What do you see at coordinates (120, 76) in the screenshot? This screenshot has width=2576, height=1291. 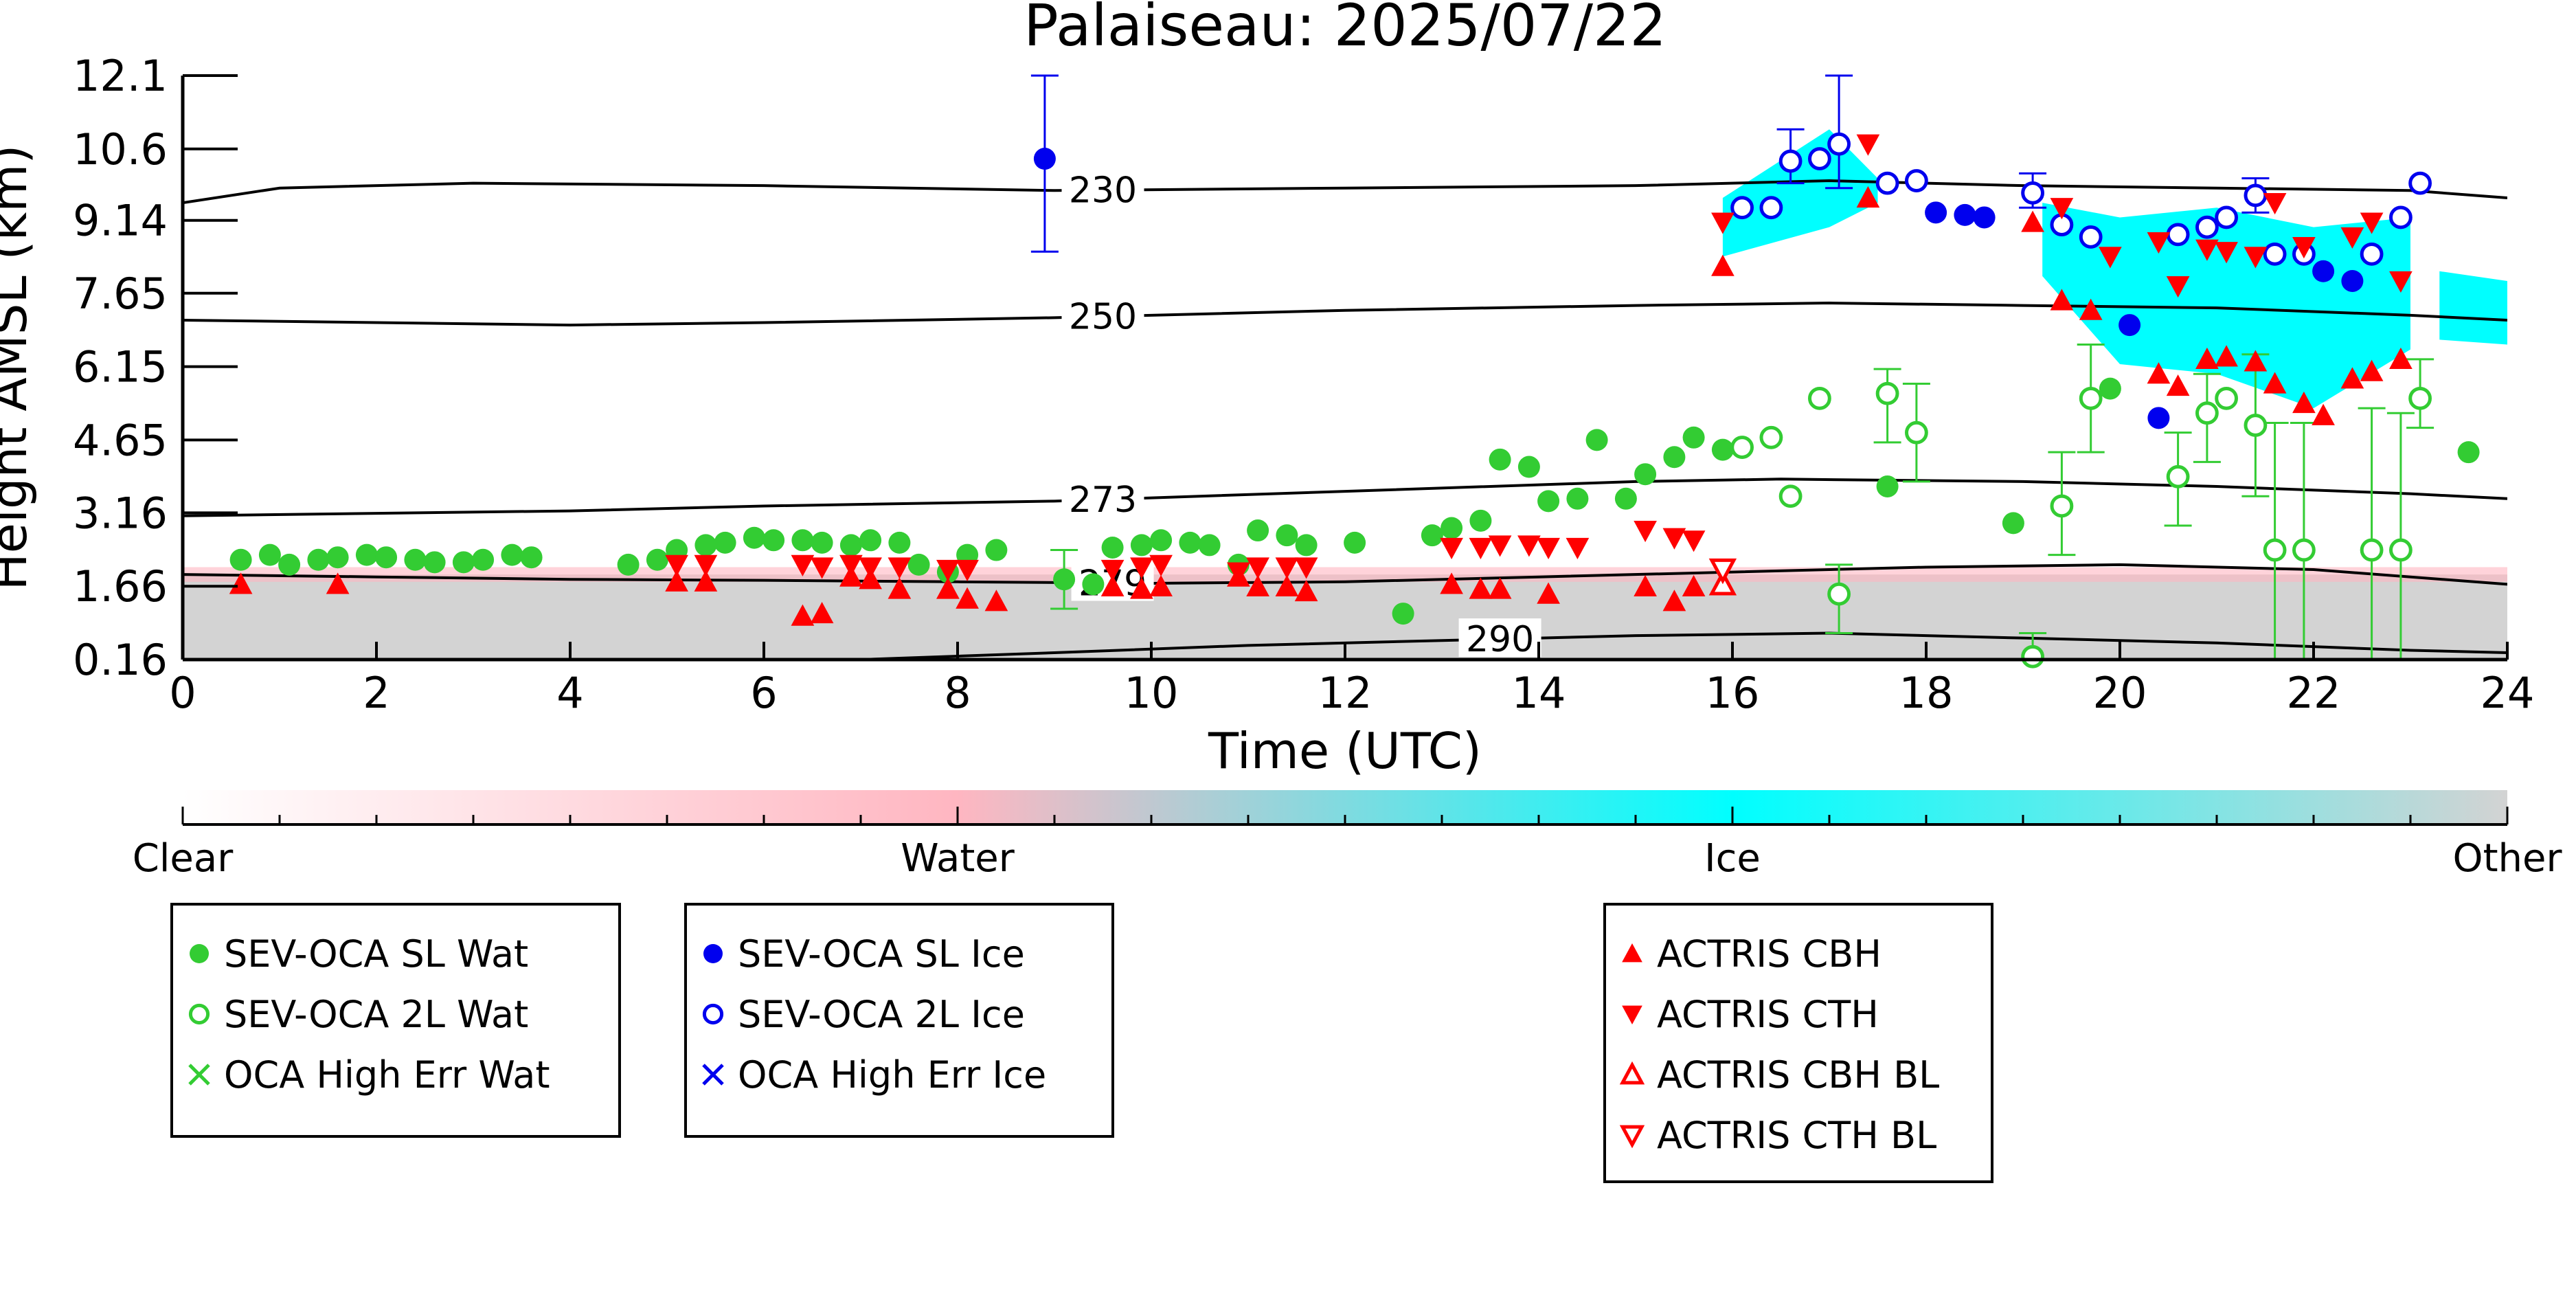 I see `y-tick-label: 12.1` at bounding box center [120, 76].